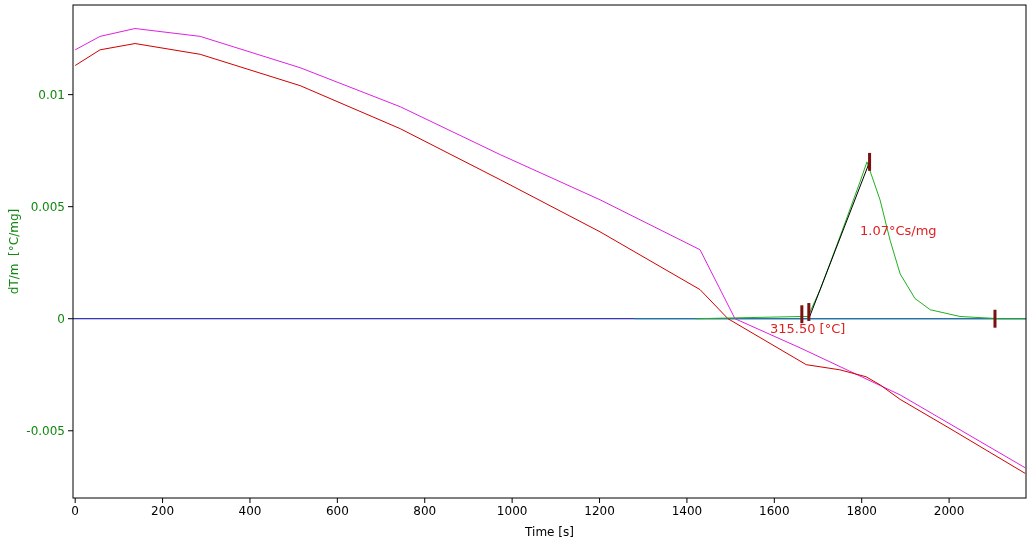  I want to click on x-tick-label: 600, so click(337, 511).